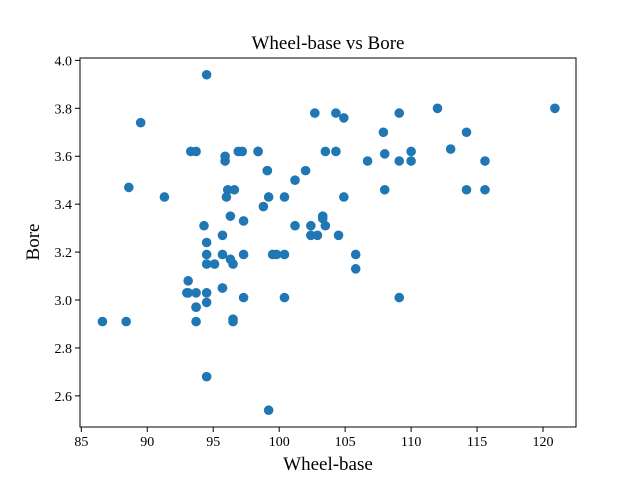  What do you see at coordinates (64, 205) in the screenshot?
I see `y-tick-label: 3.4` at bounding box center [64, 205].